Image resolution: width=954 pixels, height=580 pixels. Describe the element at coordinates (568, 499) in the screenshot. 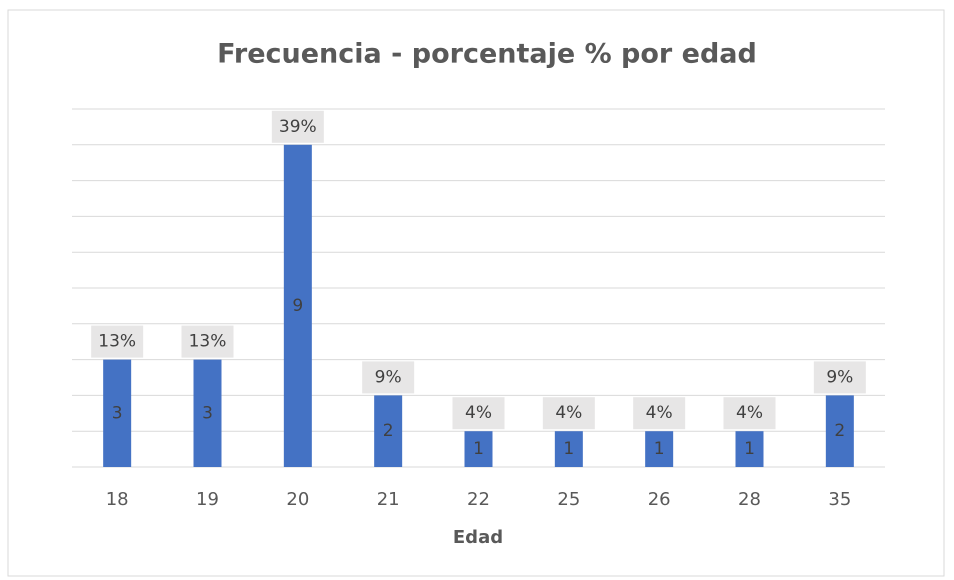

I see `x-tick-label: 25` at that location.